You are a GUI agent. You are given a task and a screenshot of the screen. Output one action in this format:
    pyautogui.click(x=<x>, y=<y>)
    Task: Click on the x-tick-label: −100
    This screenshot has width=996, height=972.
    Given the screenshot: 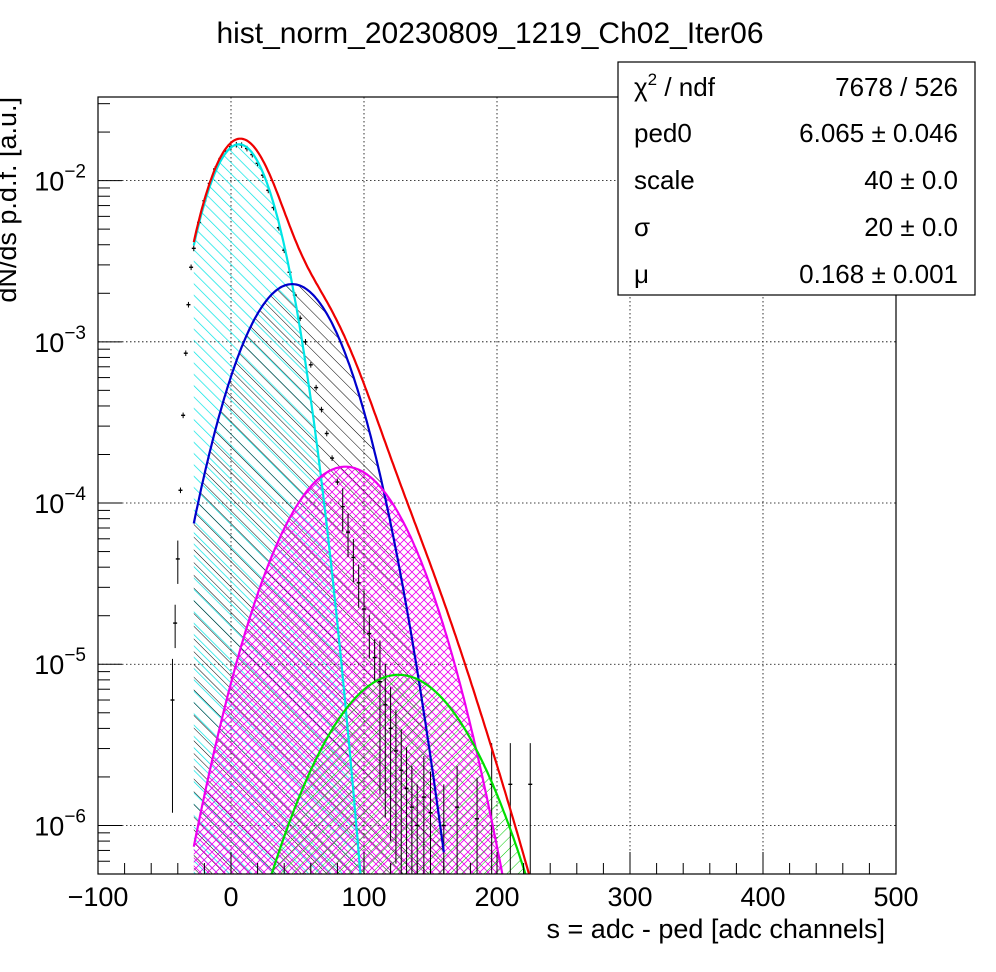 What is the action you would take?
    pyautogui.click(x=98, y=897)
    